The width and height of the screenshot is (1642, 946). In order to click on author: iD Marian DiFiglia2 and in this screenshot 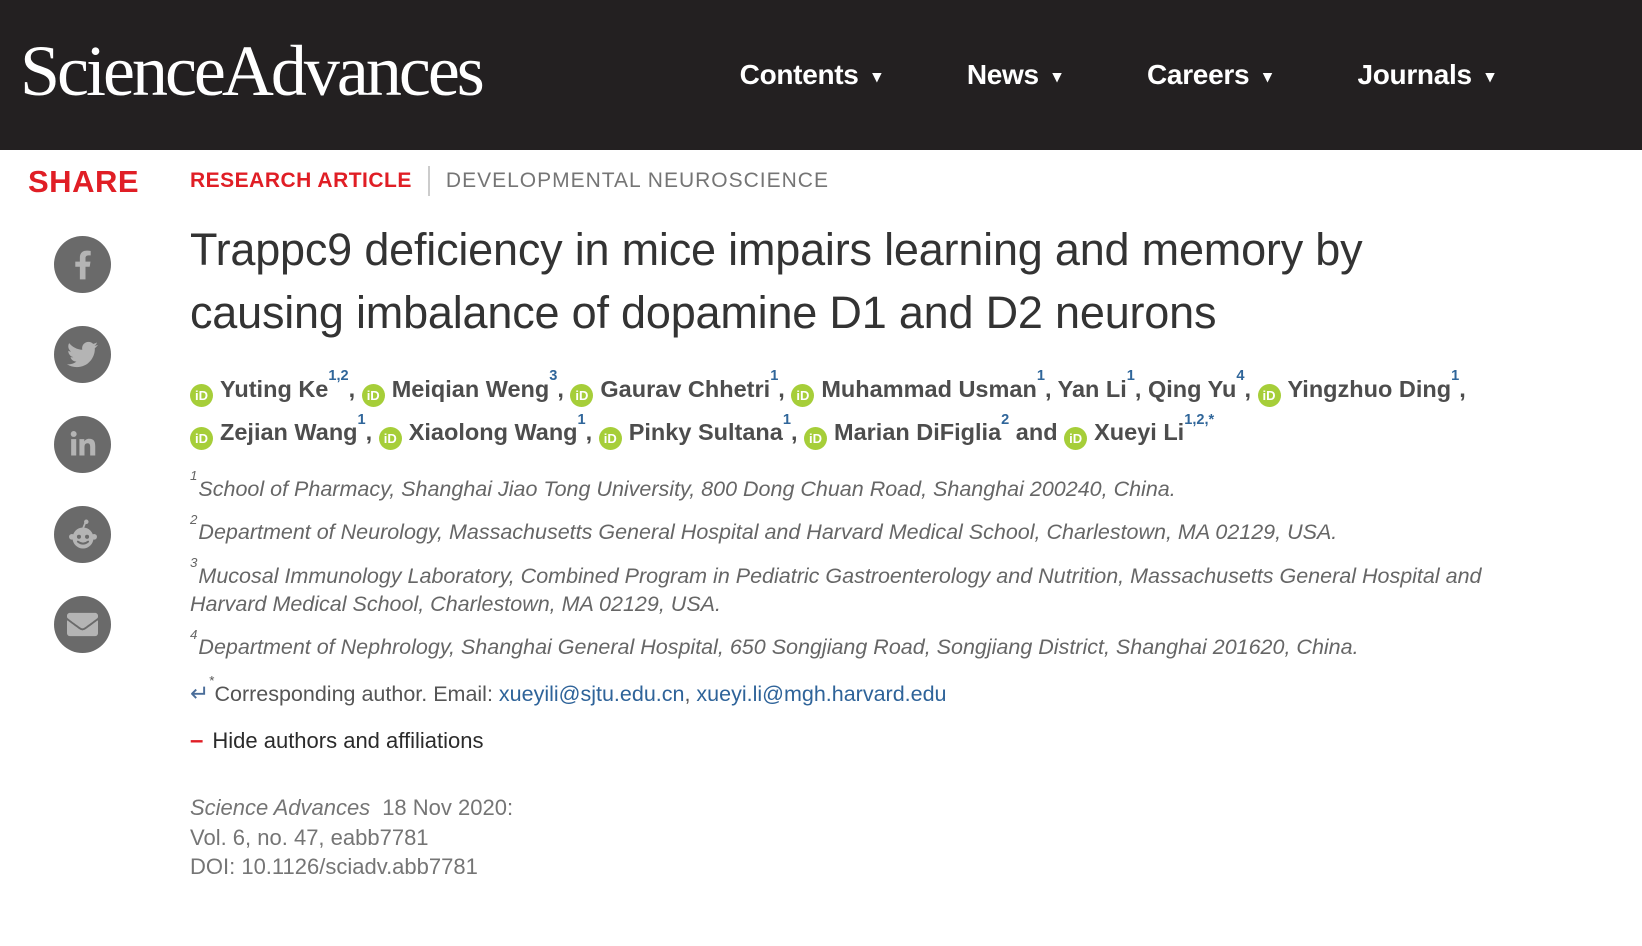, I will do `click(934, 431)`.